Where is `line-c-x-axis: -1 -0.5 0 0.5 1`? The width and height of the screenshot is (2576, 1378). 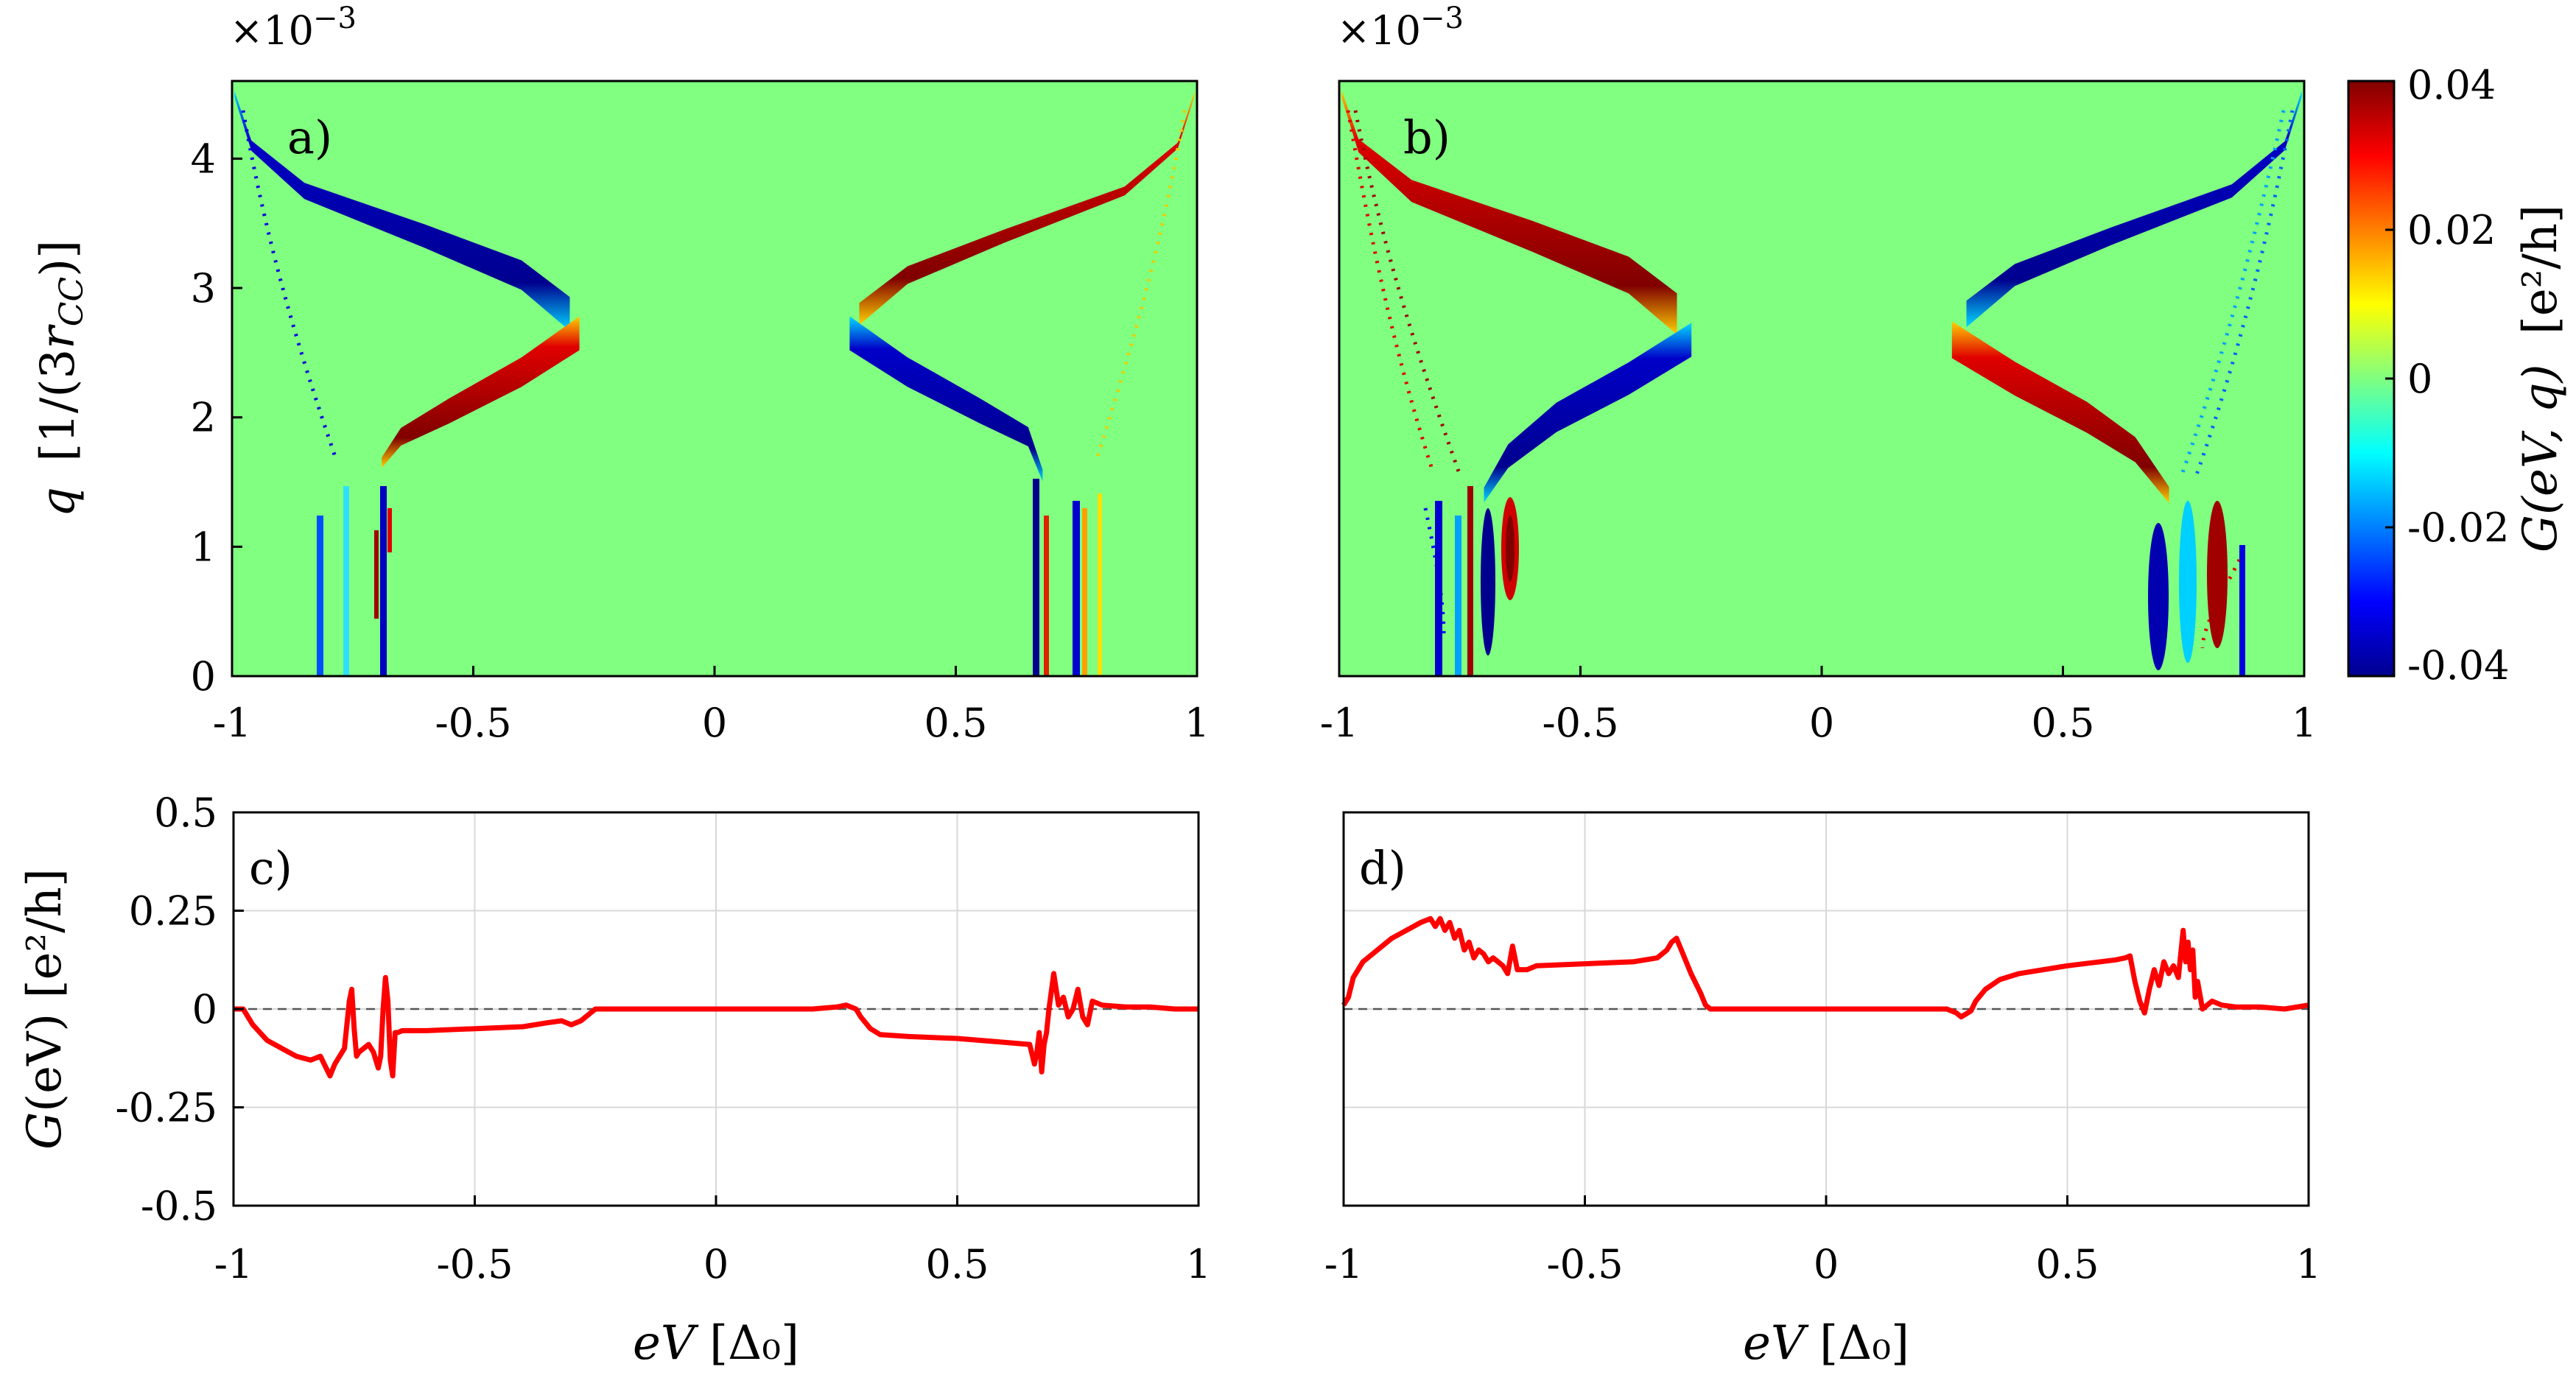 line-c-x-axis: -1 -0.5 0 0.5 1 is located at coordinates (712, 1241).